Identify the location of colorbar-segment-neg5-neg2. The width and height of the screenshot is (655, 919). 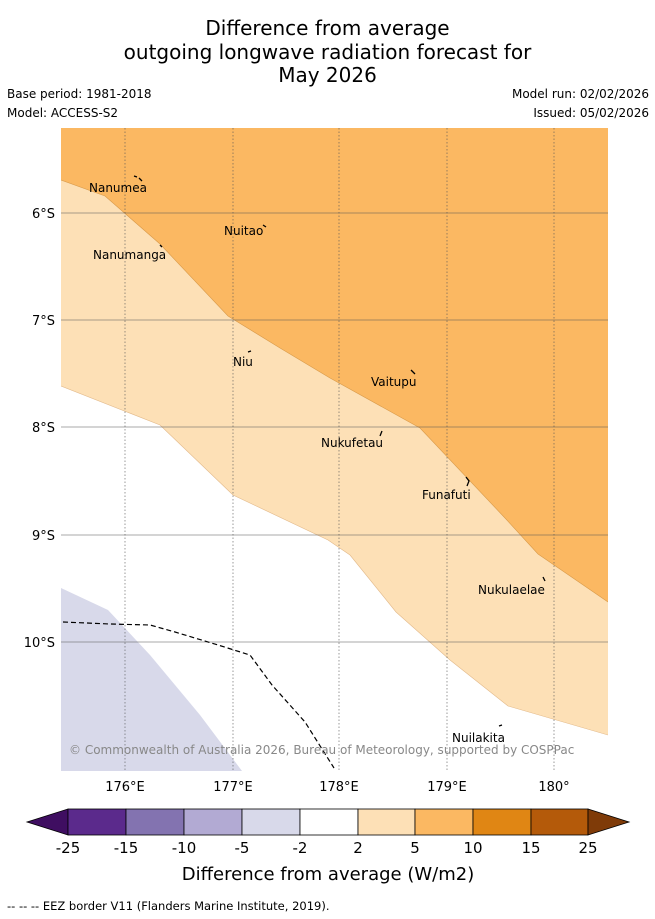
(271, 822).